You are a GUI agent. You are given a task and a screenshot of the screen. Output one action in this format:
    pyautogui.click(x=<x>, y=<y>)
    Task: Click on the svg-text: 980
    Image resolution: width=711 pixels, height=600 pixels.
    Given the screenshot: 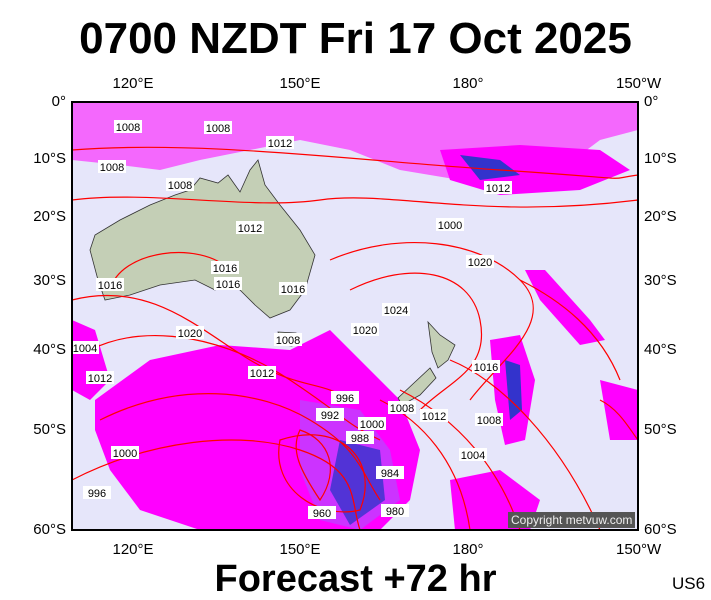 What is the action you would take?
    pyautogui.click(x=395, y=512)
    